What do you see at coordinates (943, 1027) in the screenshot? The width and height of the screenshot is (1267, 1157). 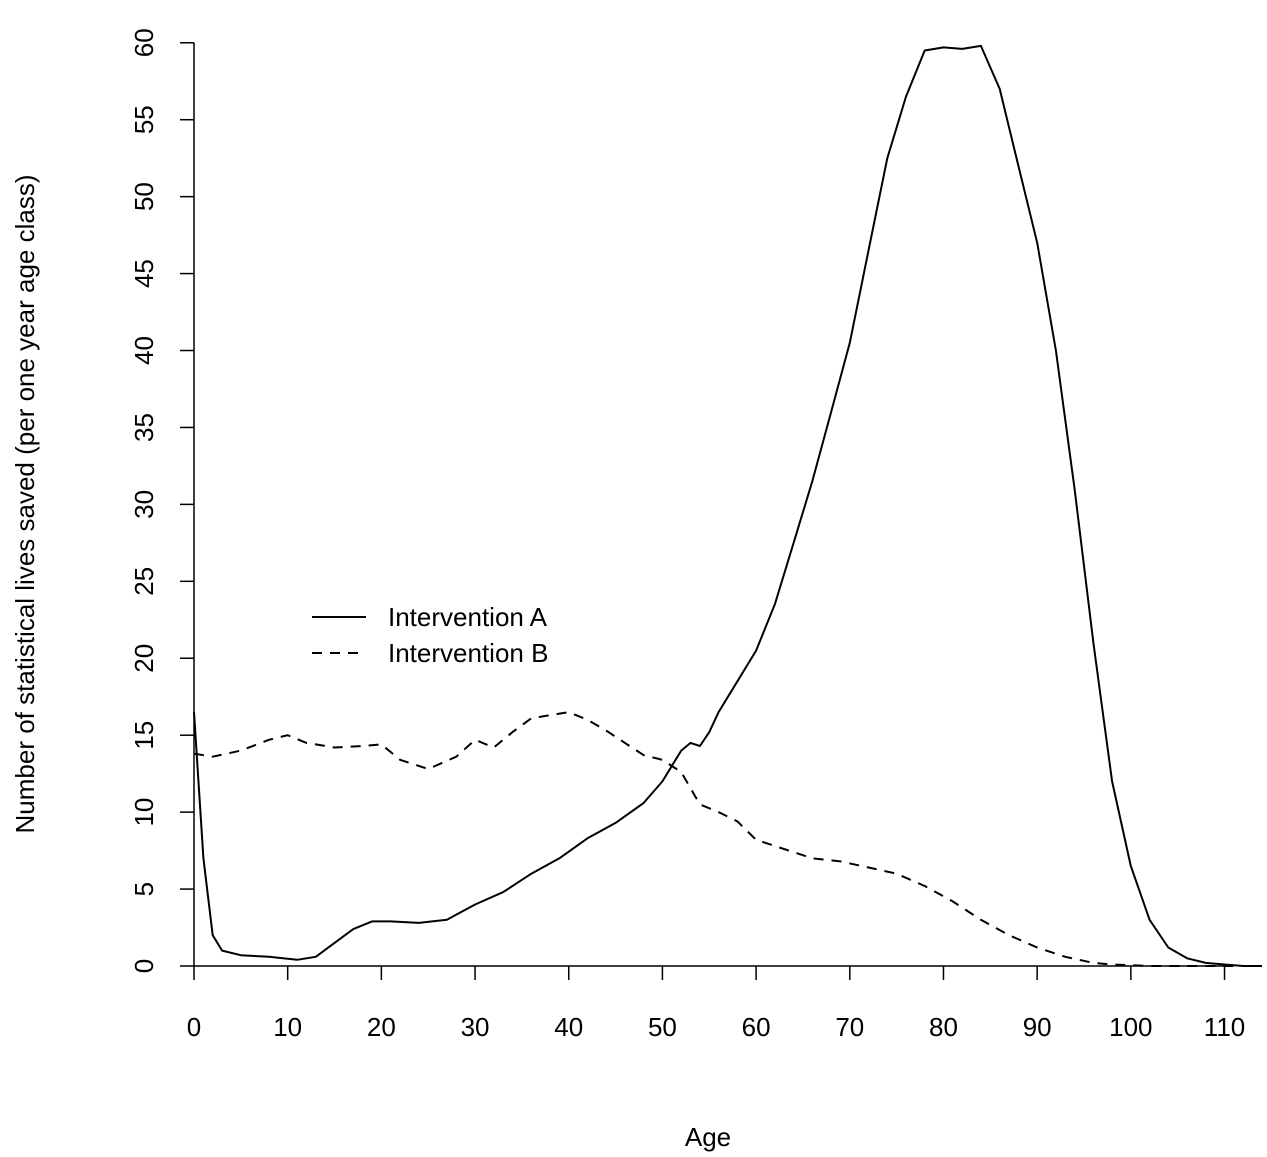 I see `x-tick-label: 80` at bounding box center [943, 1027].